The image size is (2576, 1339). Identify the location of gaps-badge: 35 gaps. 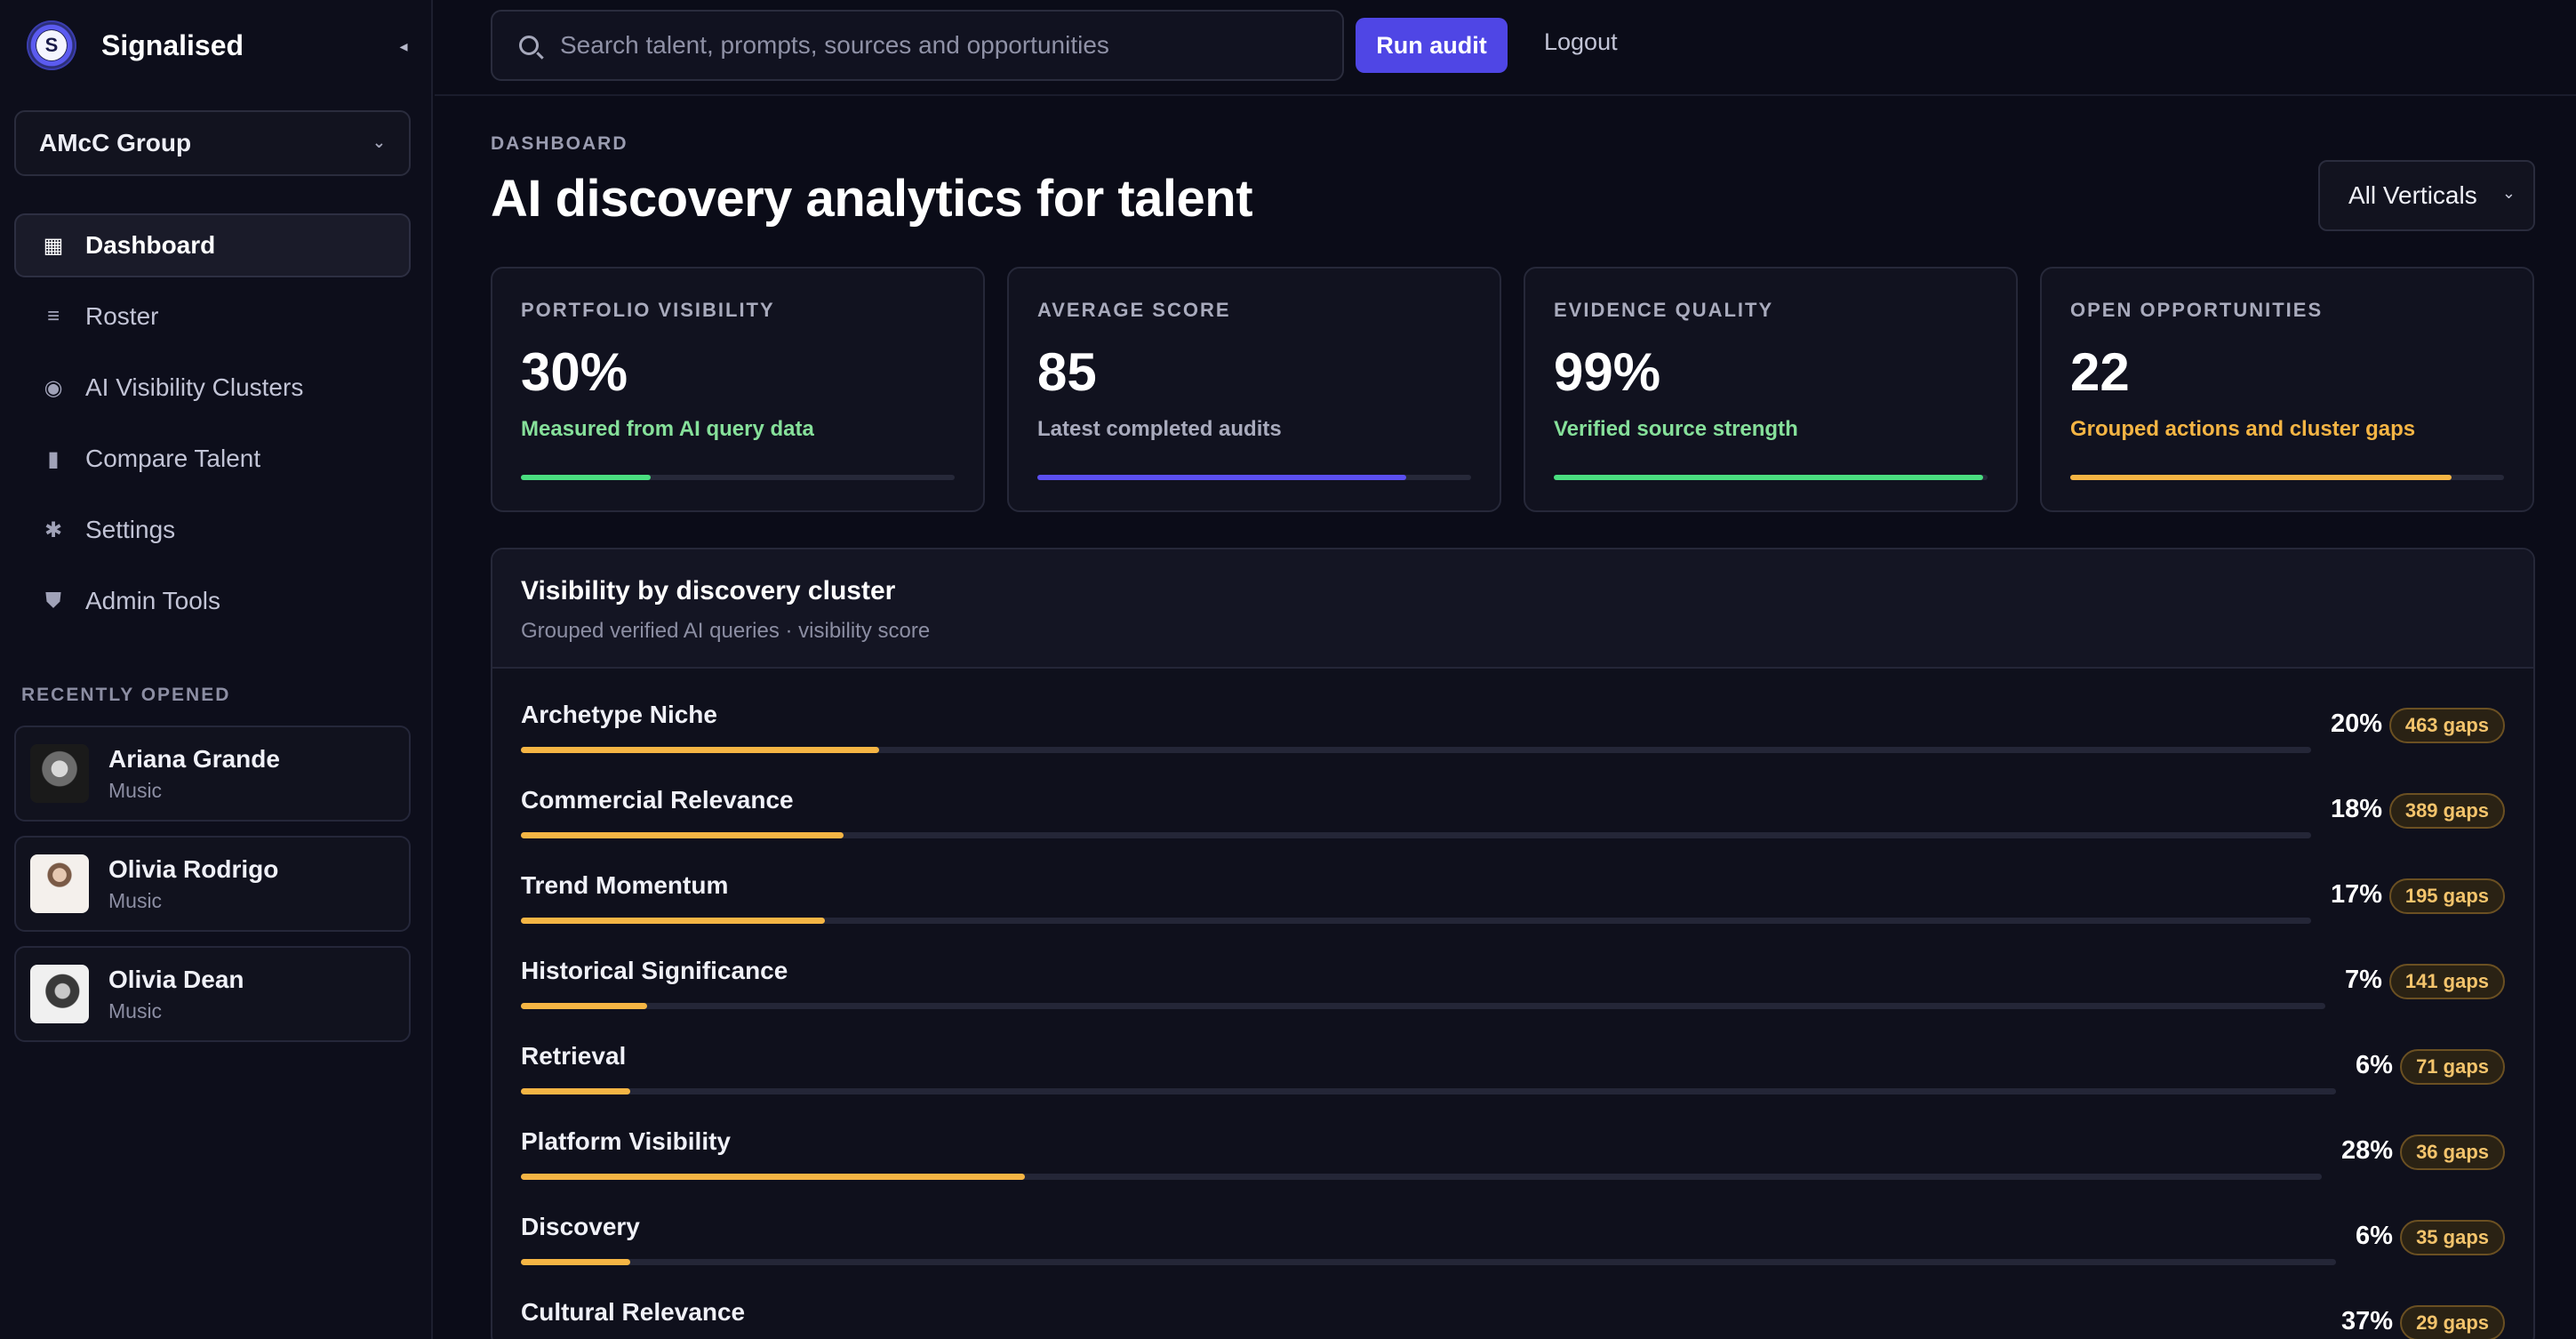
(2452, 1237).